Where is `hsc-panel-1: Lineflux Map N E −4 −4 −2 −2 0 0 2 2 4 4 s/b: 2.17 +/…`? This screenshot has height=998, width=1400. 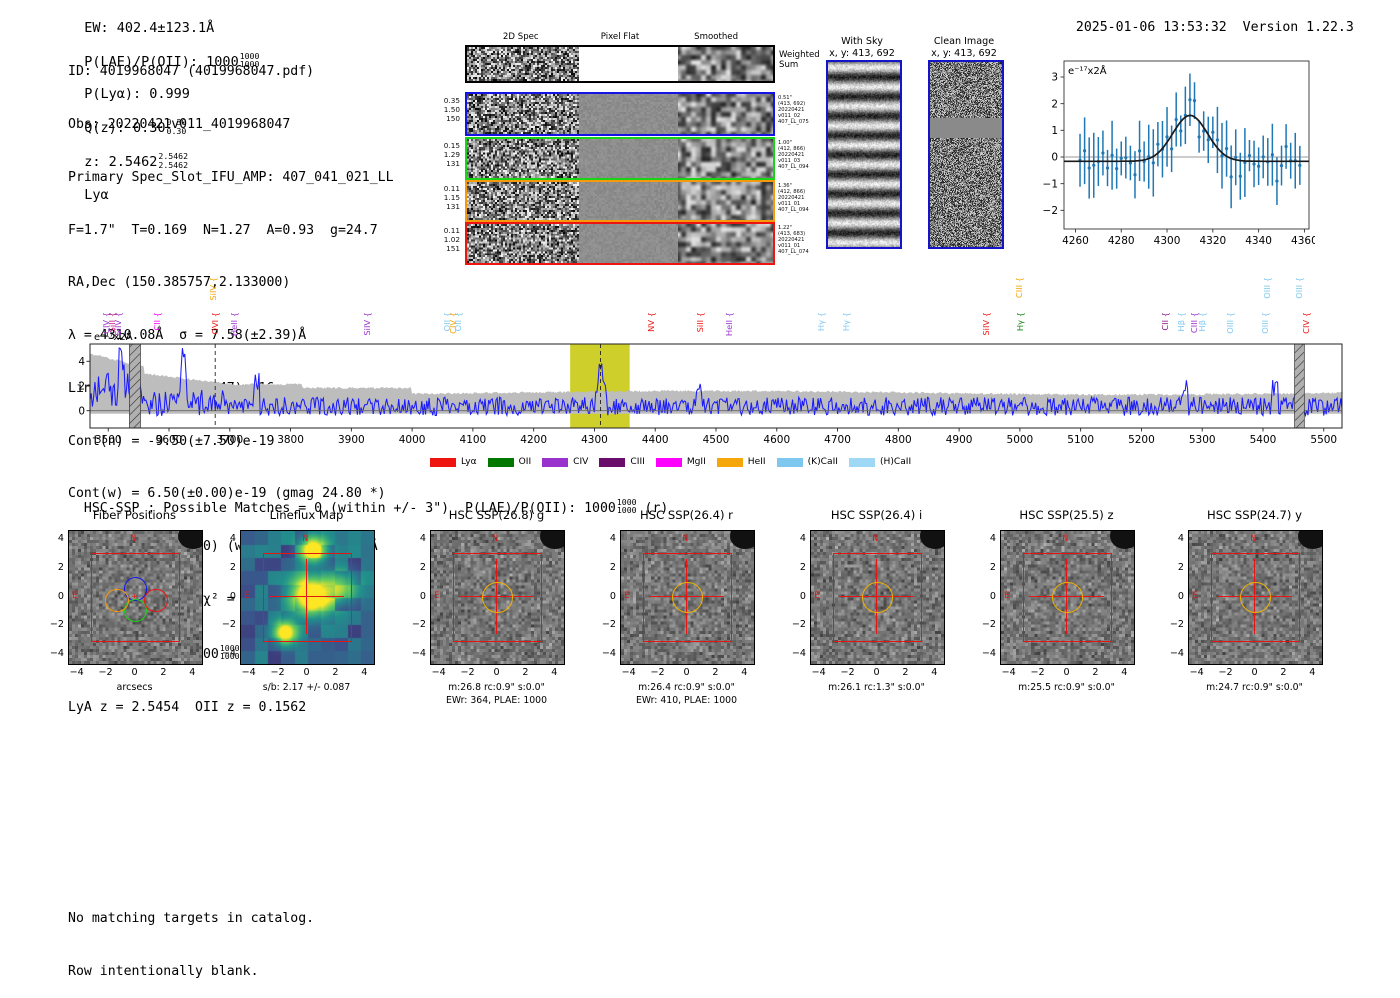 hsc-panel-1: Lineflux Map N E −4 −4 −2 −2 0 0 2 2 4 4 s/b: 2.17 +/… is located at coordinates (298, 600).